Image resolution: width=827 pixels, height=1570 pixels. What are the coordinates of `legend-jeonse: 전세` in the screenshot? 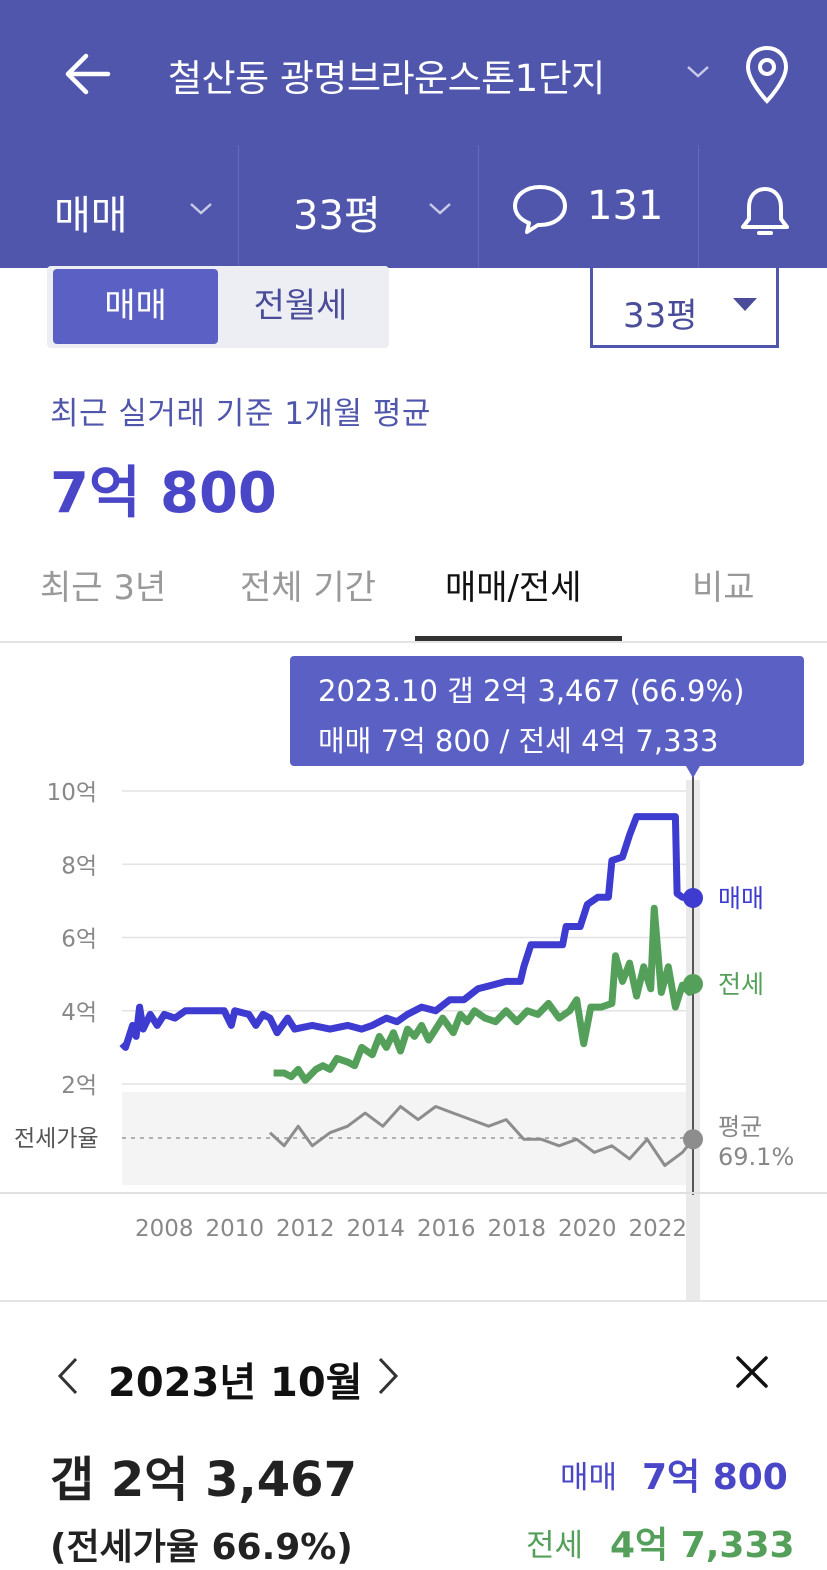 It's located at (741, 984).